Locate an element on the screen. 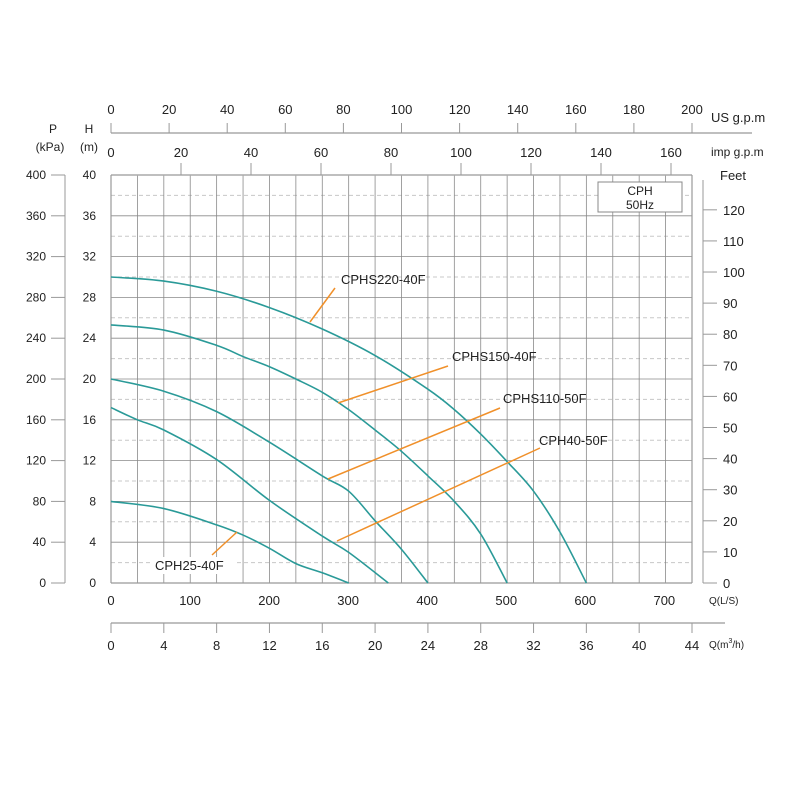 This screenshot has width=800, height=805. ls-tick-label: 100 is located at coordinates (190, 600).